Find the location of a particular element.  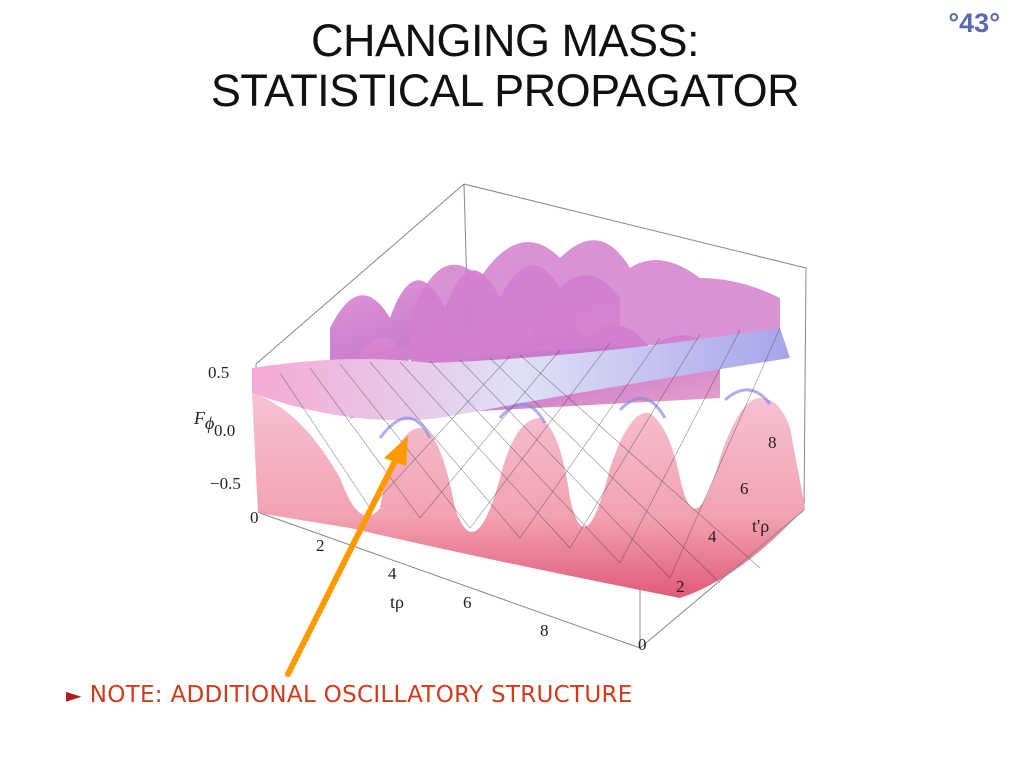

slide-title: CHANGING MASS: STATISTICAL PROPAGATOR is located at coordinates (505, 66).